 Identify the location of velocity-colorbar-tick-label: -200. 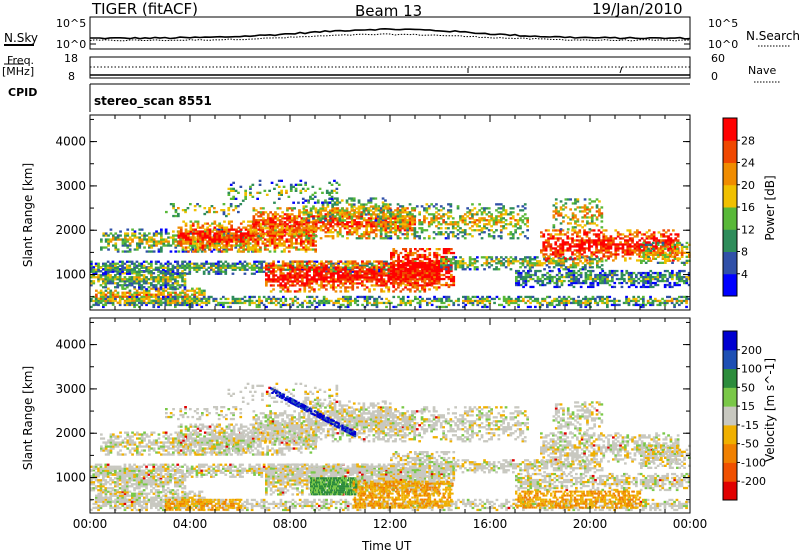
(753, 481).